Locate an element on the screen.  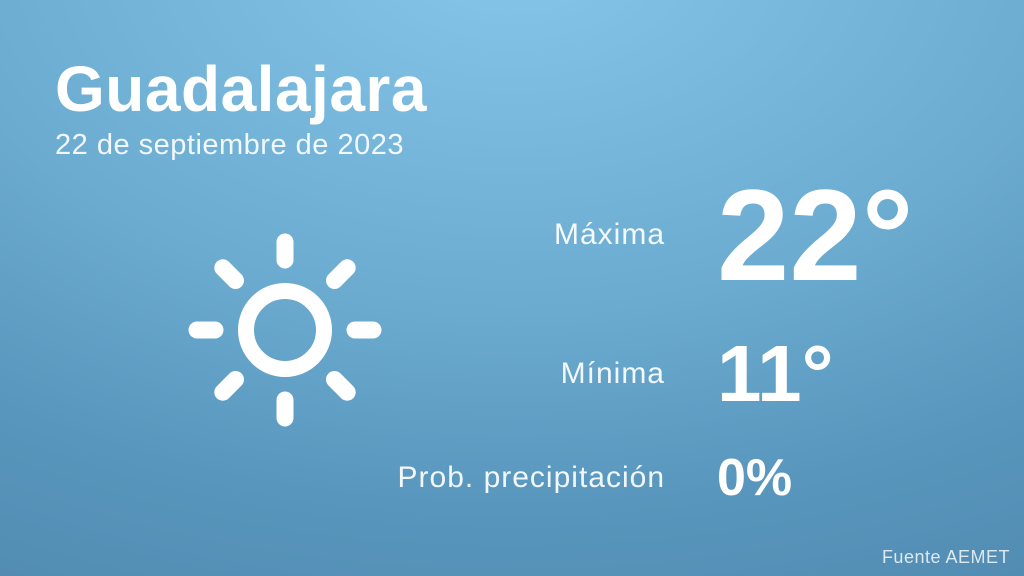
precipitation-label: Prob. precipitación is located at coordinates (531, 477).